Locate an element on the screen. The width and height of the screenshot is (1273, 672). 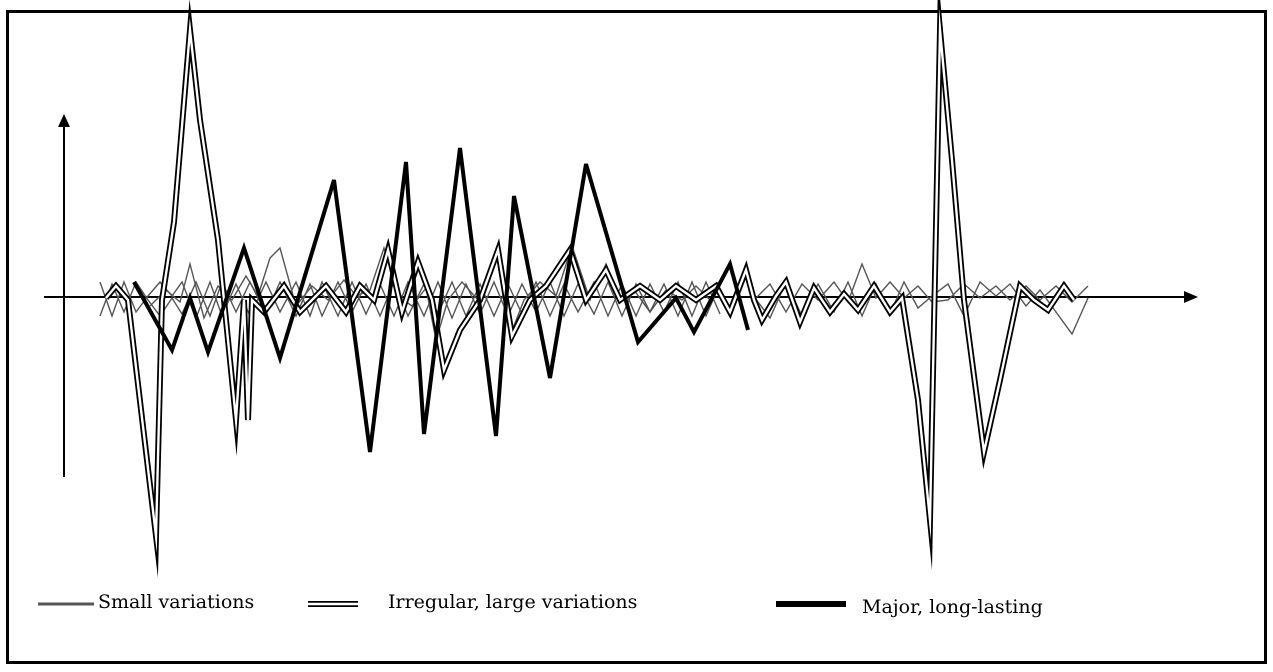
x-axis-arrowhead is located at coordinates (1191, 297).